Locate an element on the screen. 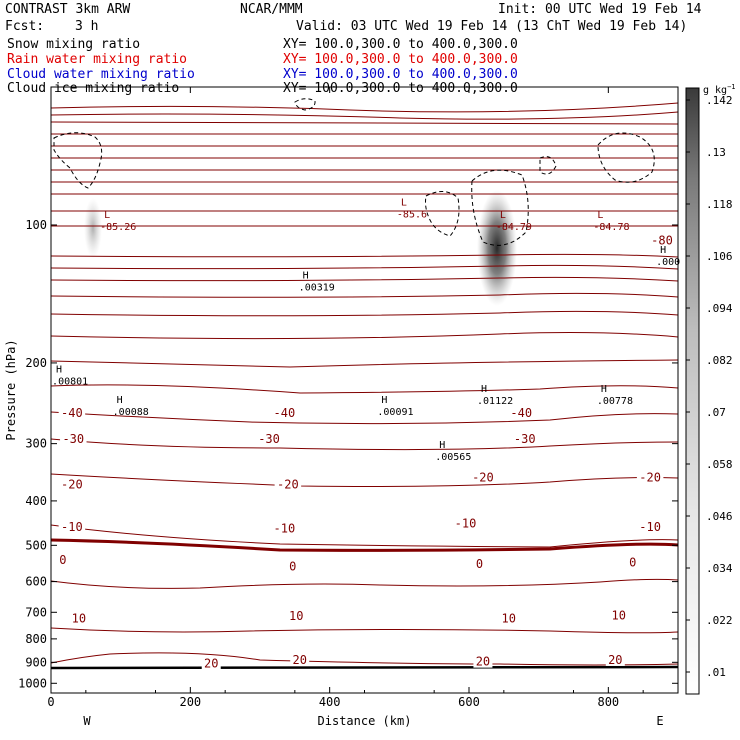  x-axis-title: Distance (km) is located at coordinates (365, 721).